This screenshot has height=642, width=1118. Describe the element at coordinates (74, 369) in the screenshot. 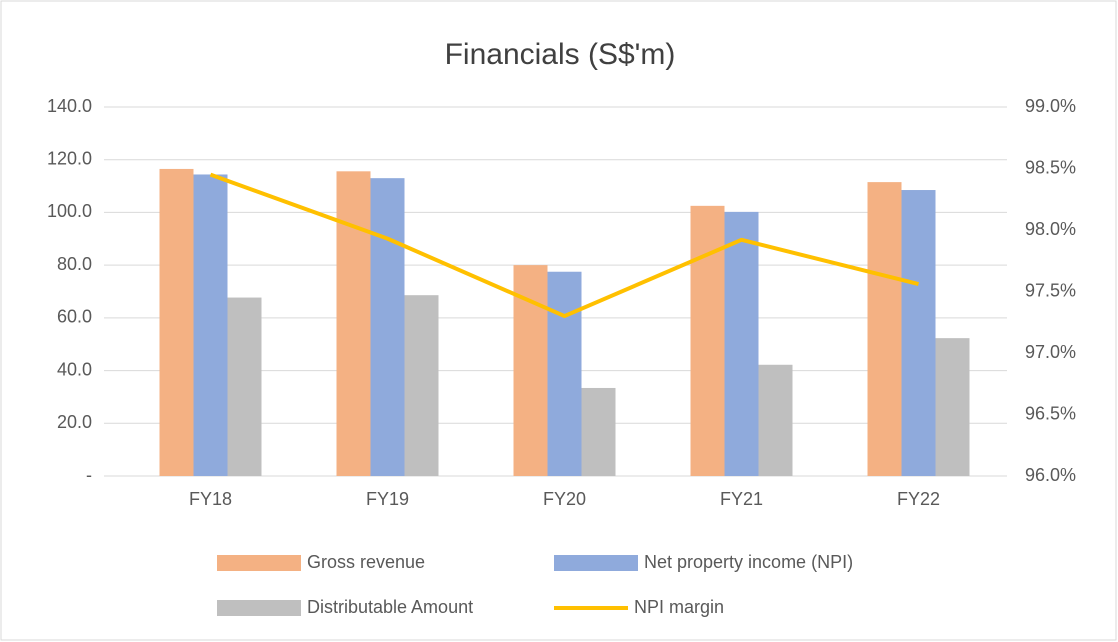

I see `y-tick-label: 40.0` at that location.